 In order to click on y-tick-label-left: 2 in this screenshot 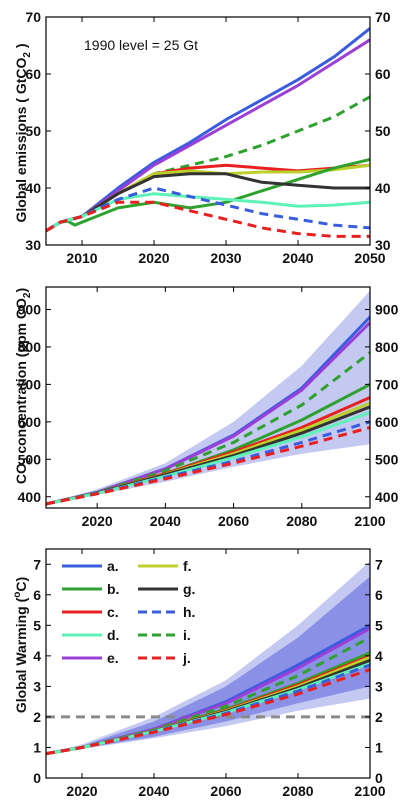, I will do `click(37, 717)`.